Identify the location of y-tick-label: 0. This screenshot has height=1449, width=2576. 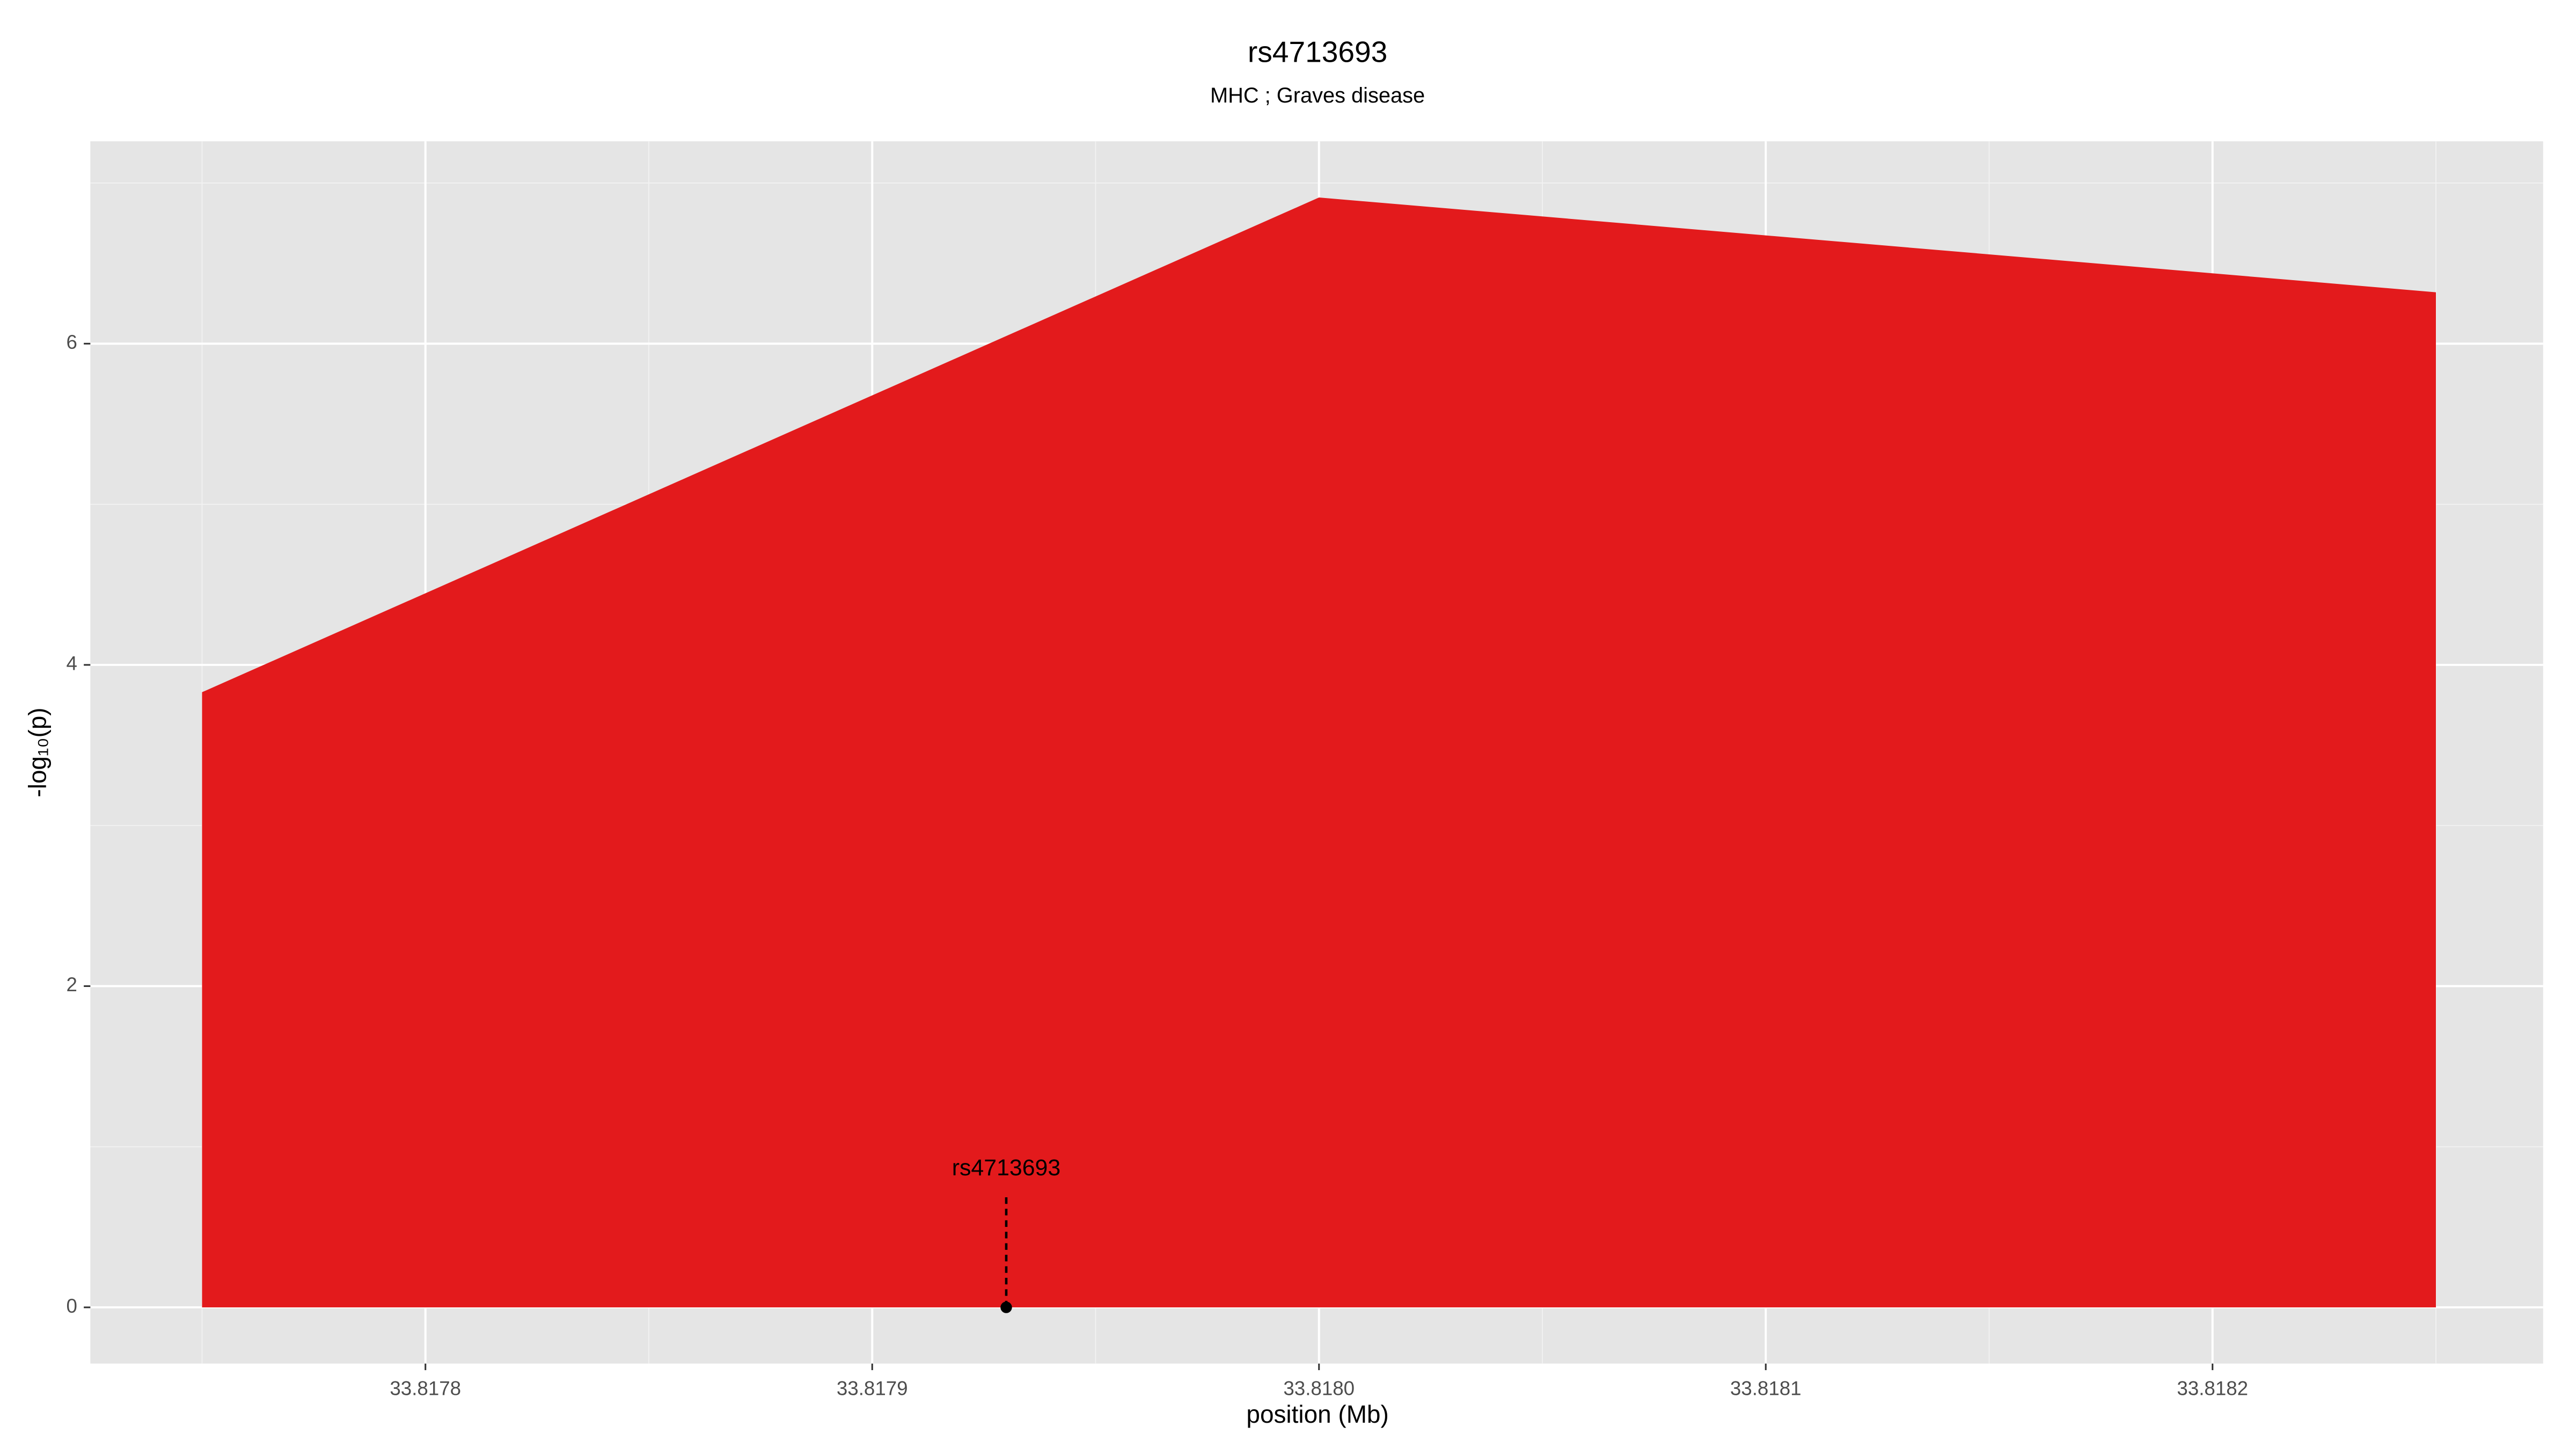
(71, 1306).